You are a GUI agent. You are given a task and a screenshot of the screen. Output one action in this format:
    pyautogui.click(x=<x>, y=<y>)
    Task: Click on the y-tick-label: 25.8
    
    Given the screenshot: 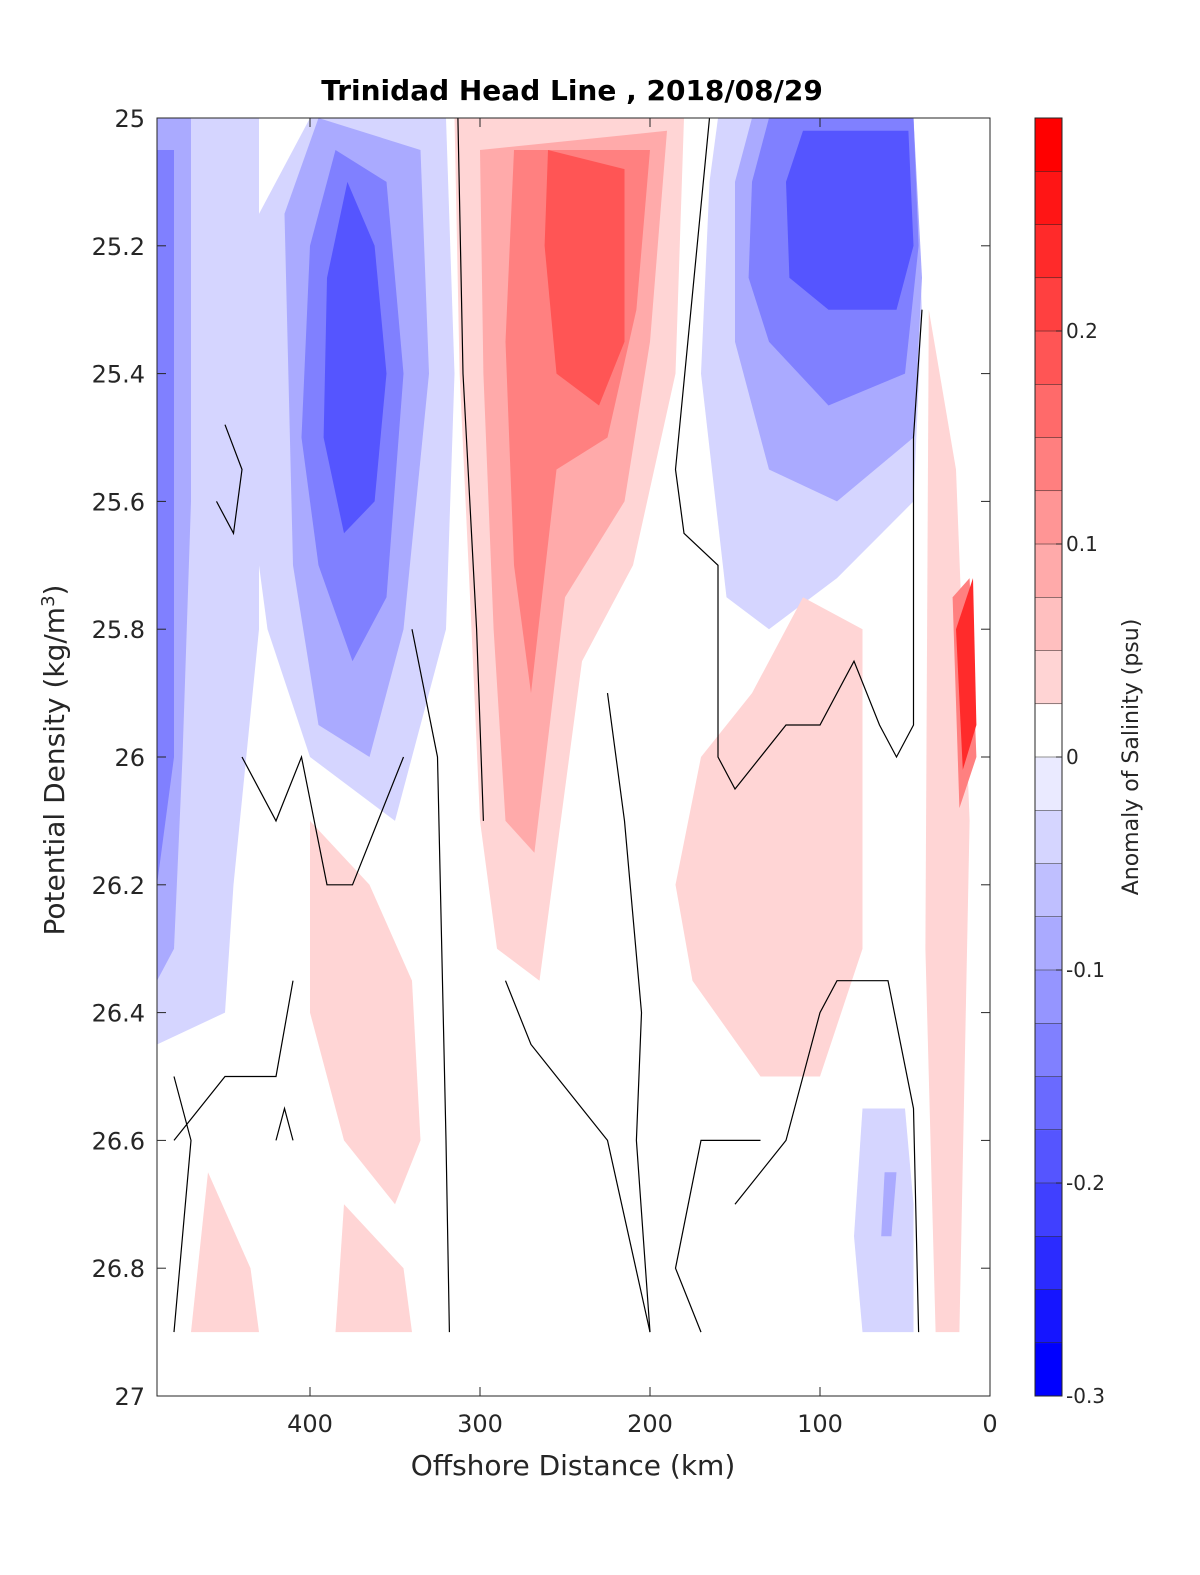 What is the action you would take?
    pyautogui.click(x=118, y=630)
    